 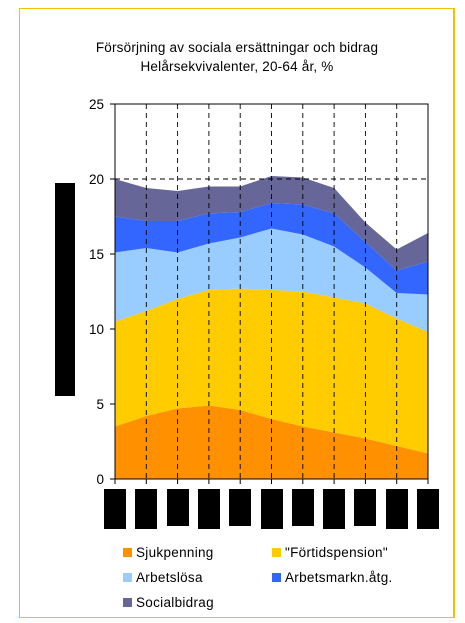 I want to click on area-series-socialbidrag, so click(x=271, y=223).